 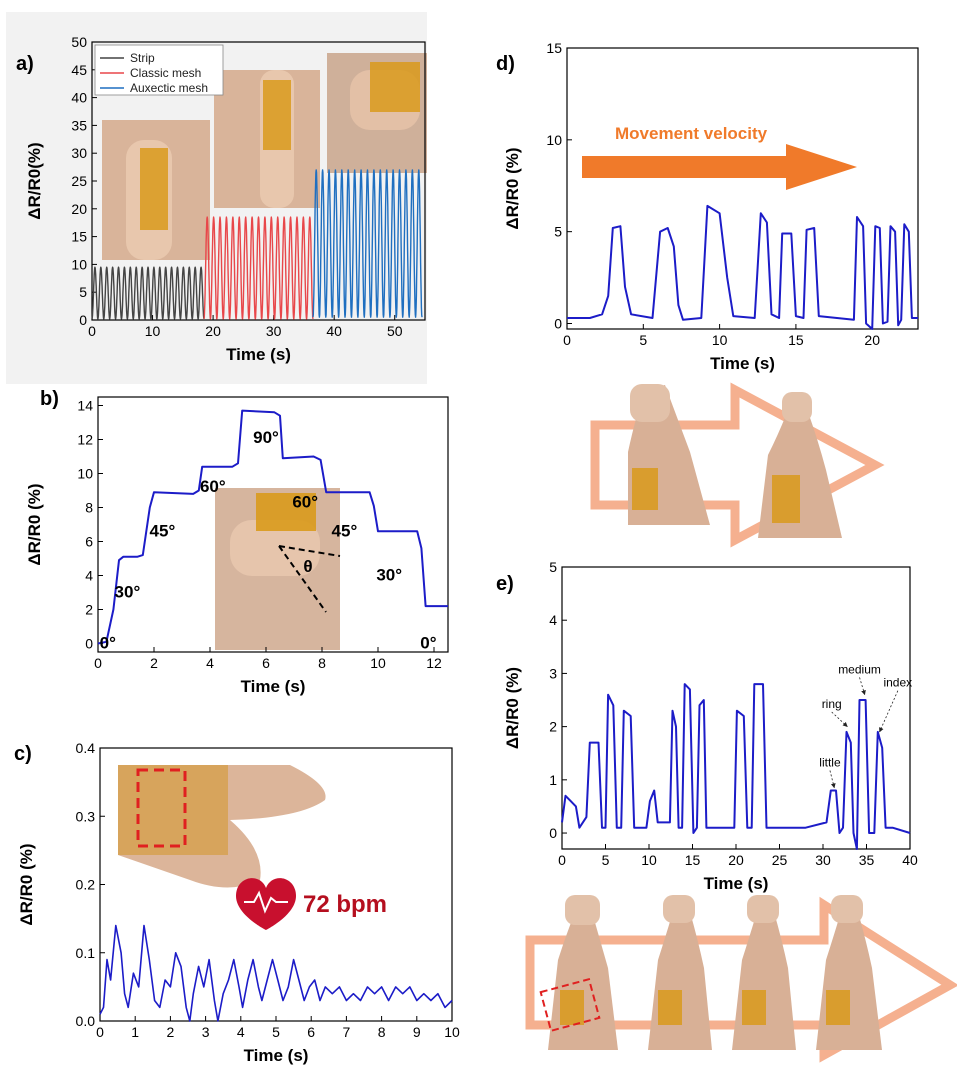 I want to click on x-tick-label-d-4: 20, so click(x=872, y=340).